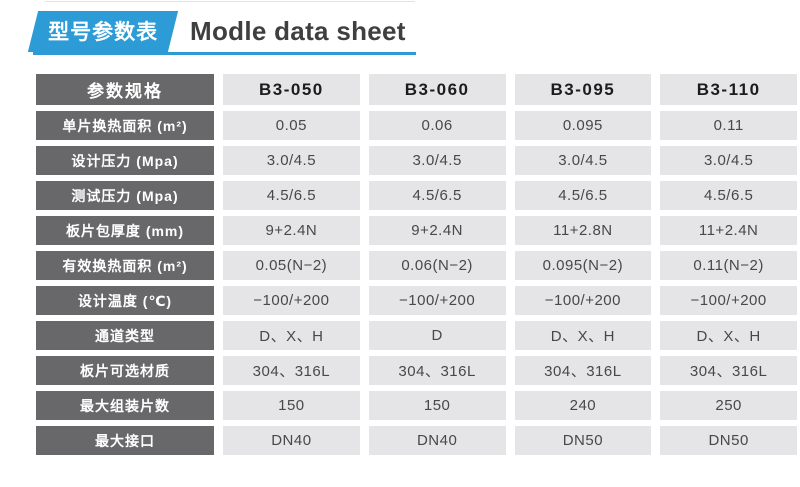 The height and width of the screenshot is (487, 800). Describe the element at coordinates (728, 89) in the screenshot. I see `column-header-b3-110: B3-110` at that location.